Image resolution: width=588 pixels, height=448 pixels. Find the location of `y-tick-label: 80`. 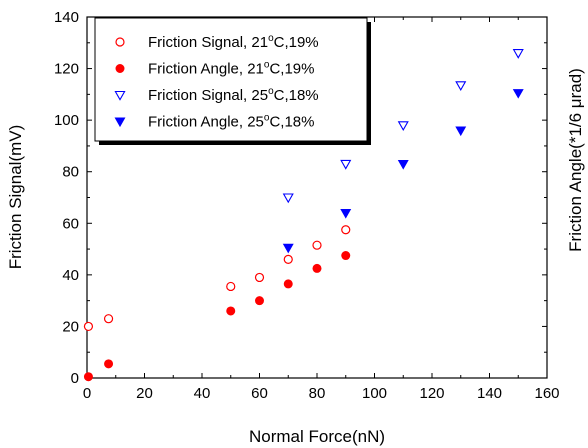

y-tick-label: 80 is located at coordinates (70, 172).